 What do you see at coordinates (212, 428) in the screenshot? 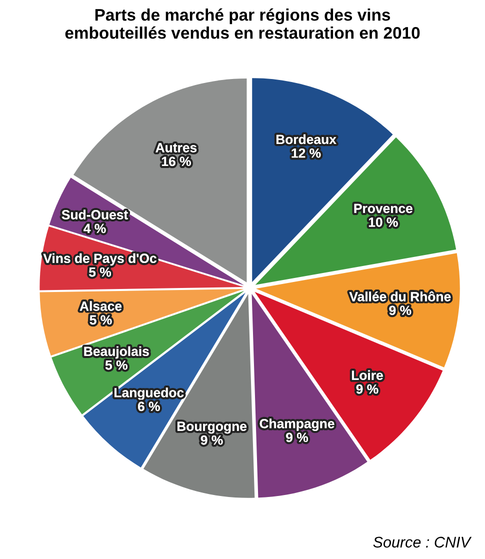
I see `slice-label: Bourgogne` at bounding box center [212, 428].